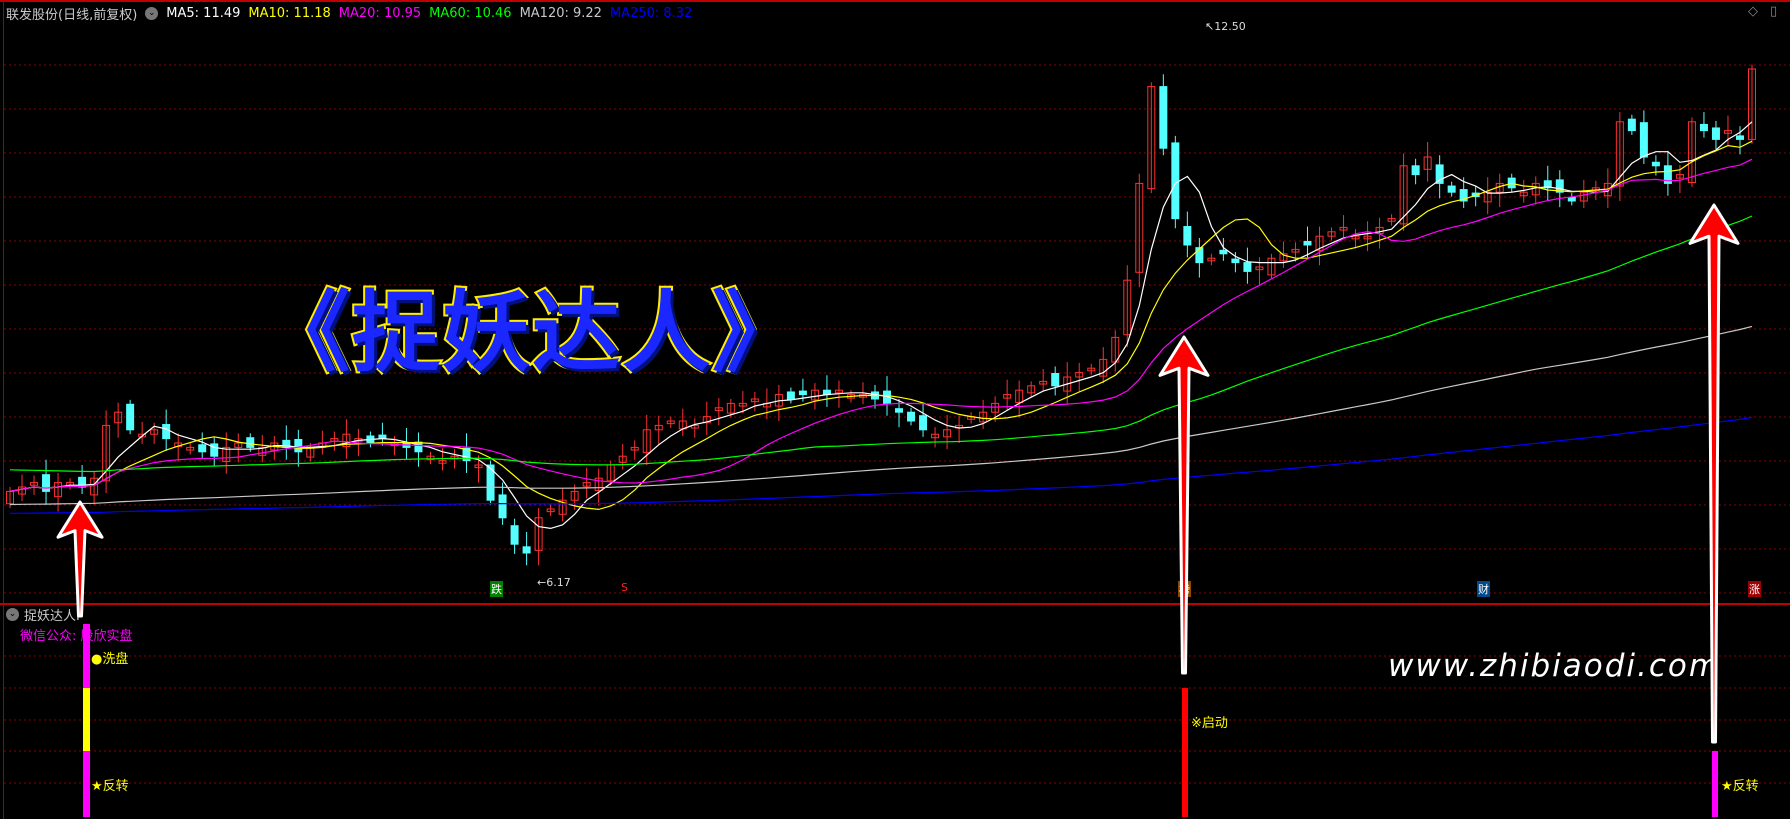  What do you see at coordinates (1483, 589) in the screenshot?
I see `marker-finance: 财` at bounding box center [1483, 589].